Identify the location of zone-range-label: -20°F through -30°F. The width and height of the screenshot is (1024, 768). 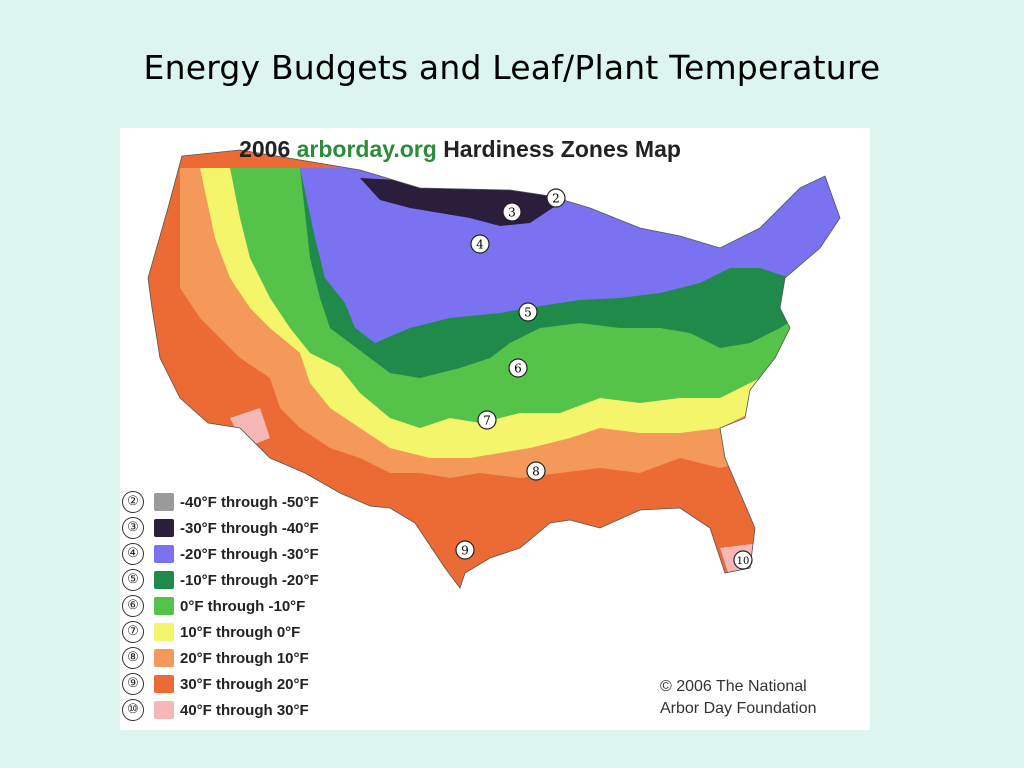
(249, 554).